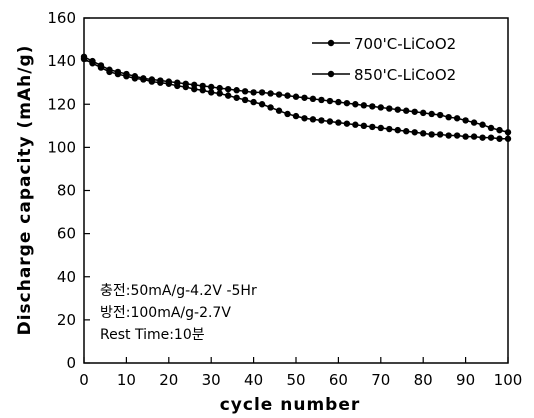  Describe the element at coordinates (61, 104) in the screenshot. I see `y-tick-label: 120` at that location.